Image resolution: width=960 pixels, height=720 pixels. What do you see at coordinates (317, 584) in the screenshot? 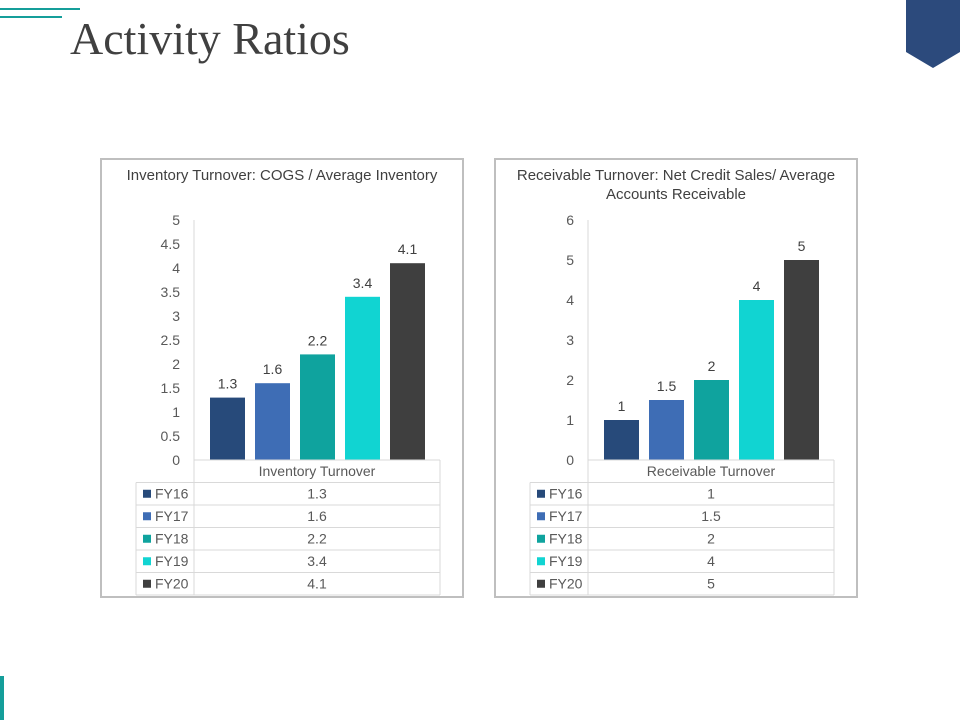
I see `table-value: 4.1` at bounding box center [317, 584].